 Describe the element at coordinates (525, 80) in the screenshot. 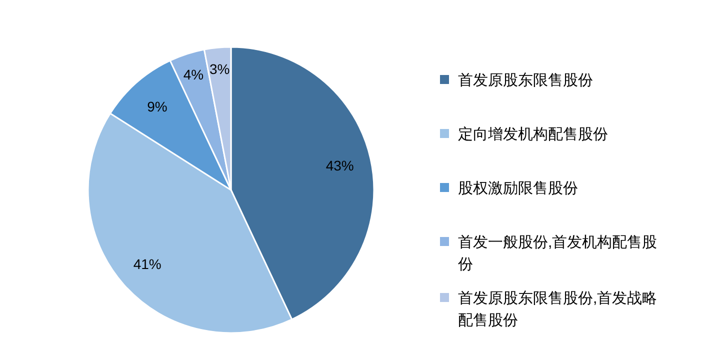

I see `legend-label: 首发原股东限售股份` at that location.